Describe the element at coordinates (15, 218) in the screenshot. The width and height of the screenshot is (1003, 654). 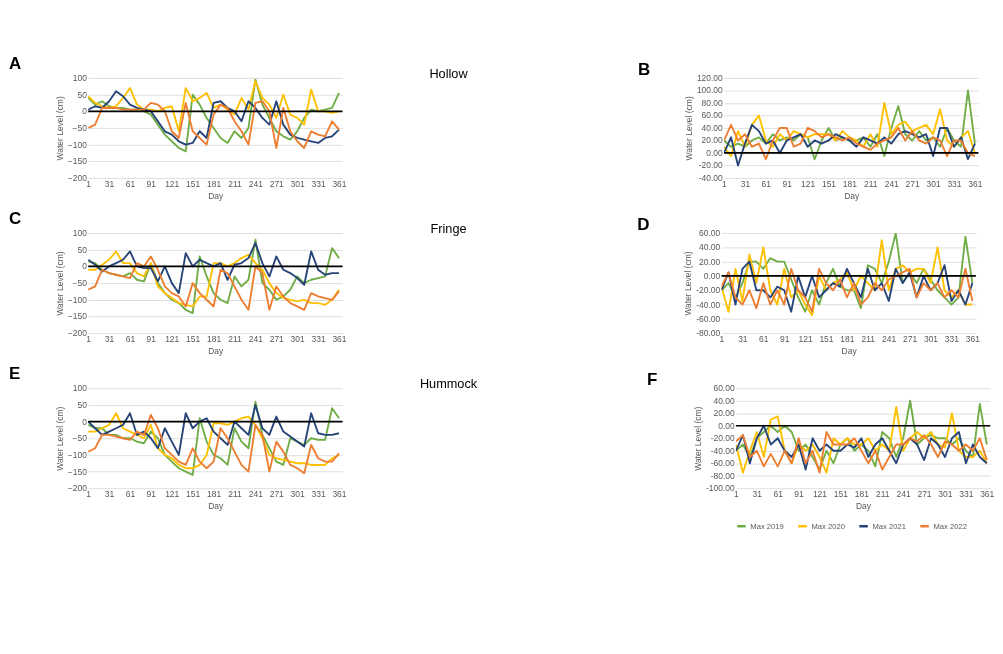
I see `chart-title: C` at that location.